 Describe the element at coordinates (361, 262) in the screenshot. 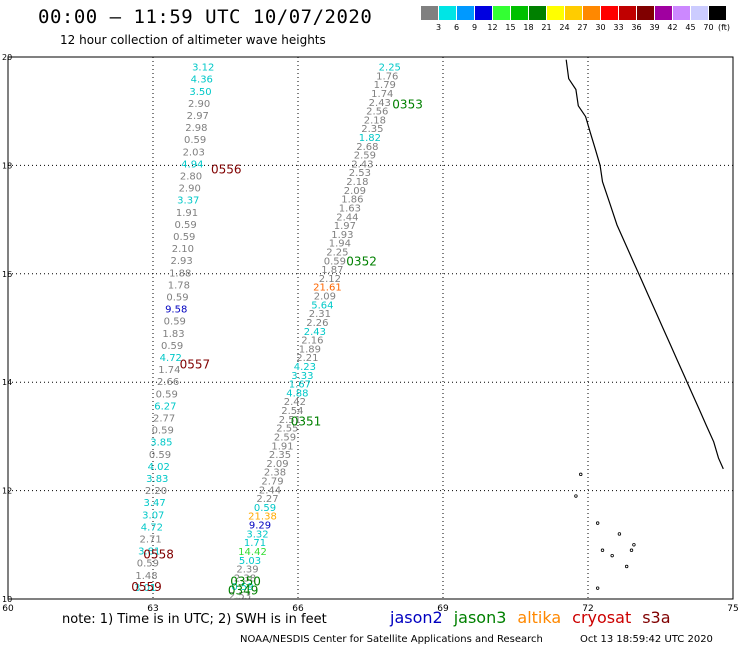

I see `pass-time-label: 0352` at that location.